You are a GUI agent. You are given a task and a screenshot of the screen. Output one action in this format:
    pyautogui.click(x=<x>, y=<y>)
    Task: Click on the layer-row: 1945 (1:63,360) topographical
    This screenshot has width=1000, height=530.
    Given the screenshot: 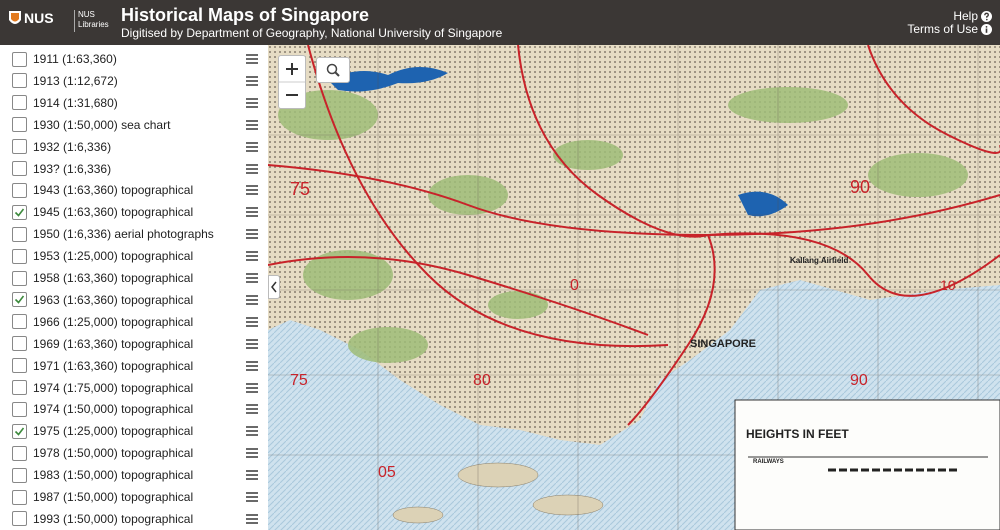 What is the action you would take?
    pyautogui.click(x=134, y=212)
    